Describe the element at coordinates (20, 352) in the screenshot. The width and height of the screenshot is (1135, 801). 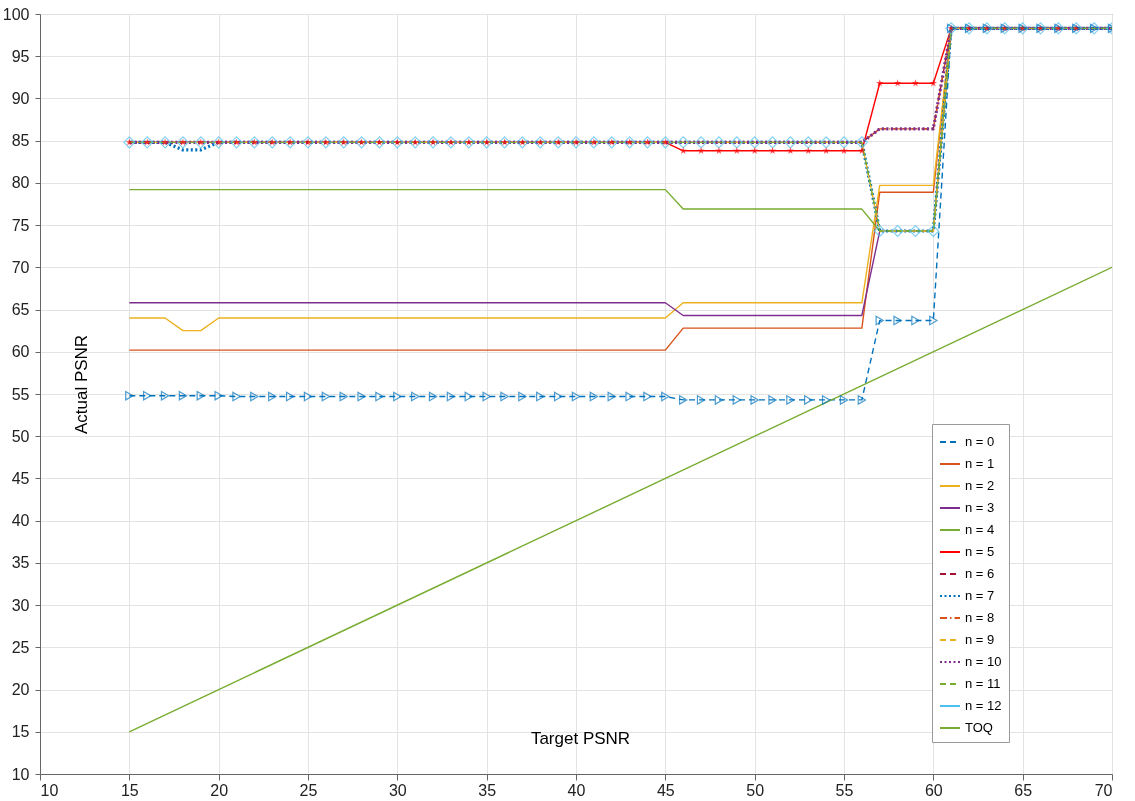
I see `y-tick-label: 60` at that location.